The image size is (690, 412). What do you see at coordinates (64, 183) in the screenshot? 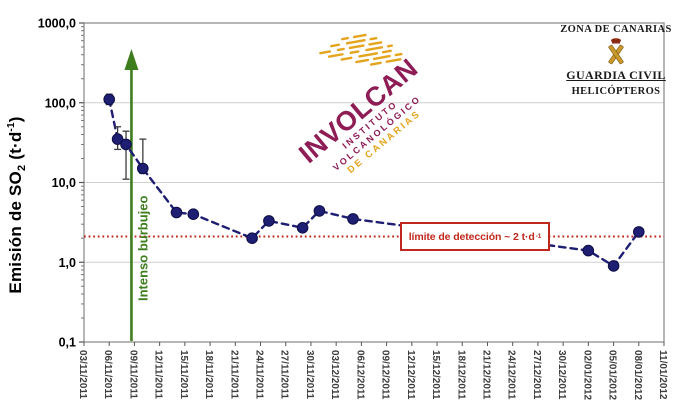
I see `y-tick-label: 10,0` at bounding box center [64, 183].